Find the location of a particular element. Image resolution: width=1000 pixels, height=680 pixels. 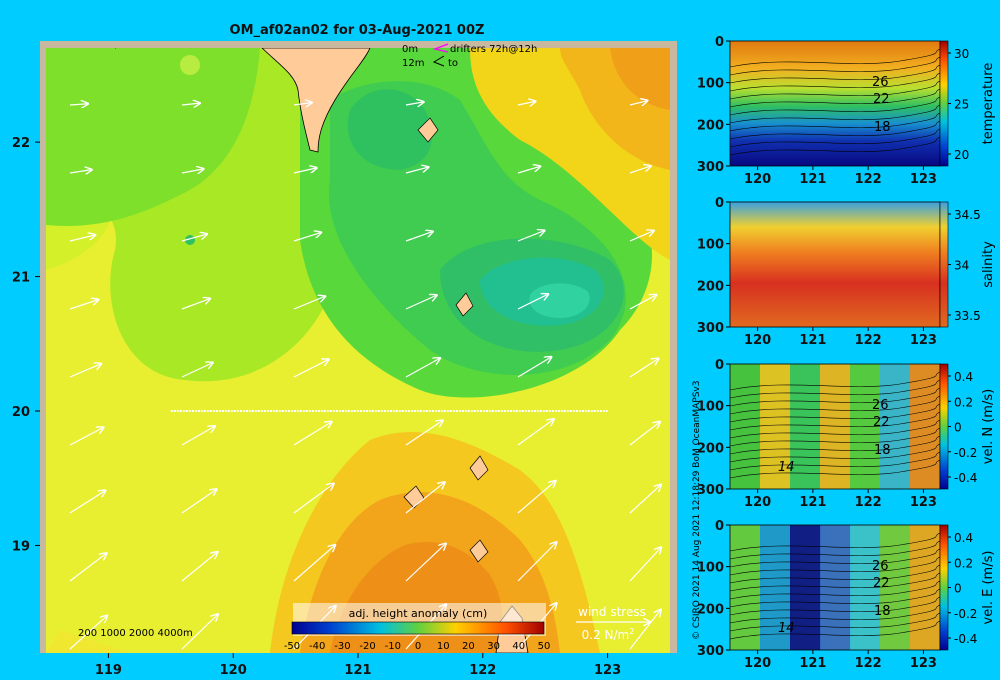

y-tick-label: 21 is located at coordinates (21, 278).